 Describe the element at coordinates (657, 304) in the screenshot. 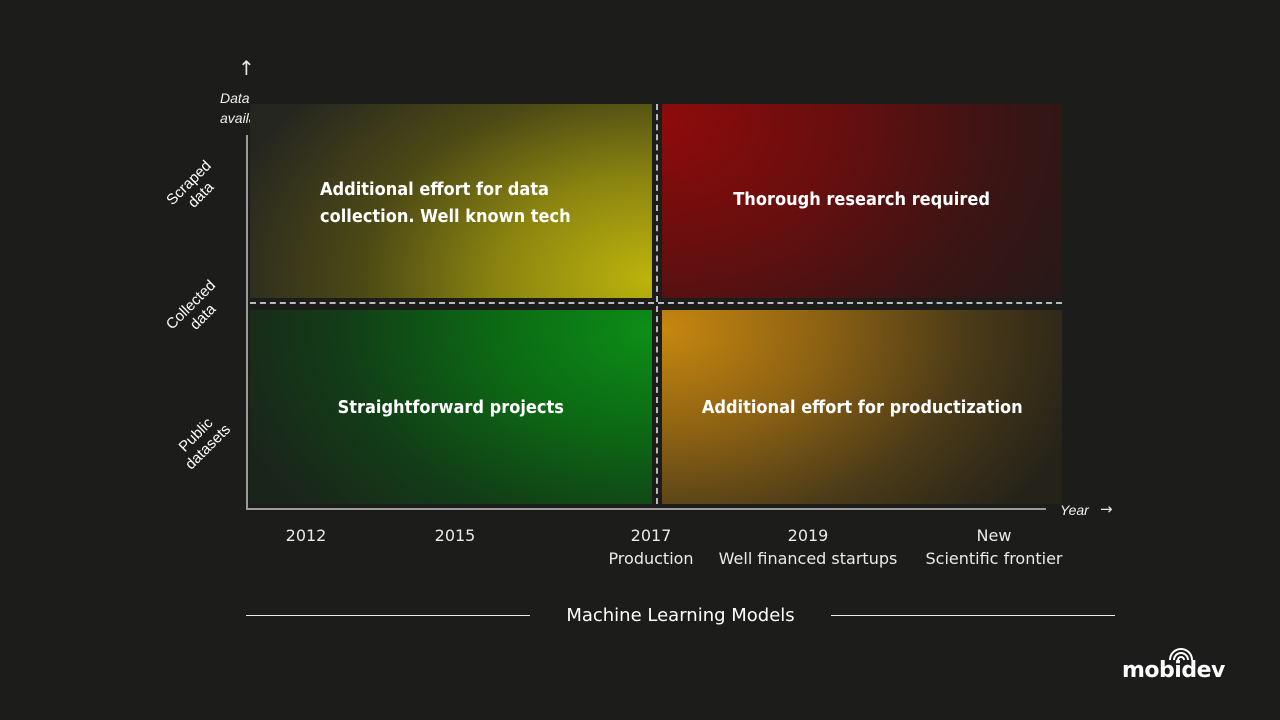

I see `vertical-divider` at that location.